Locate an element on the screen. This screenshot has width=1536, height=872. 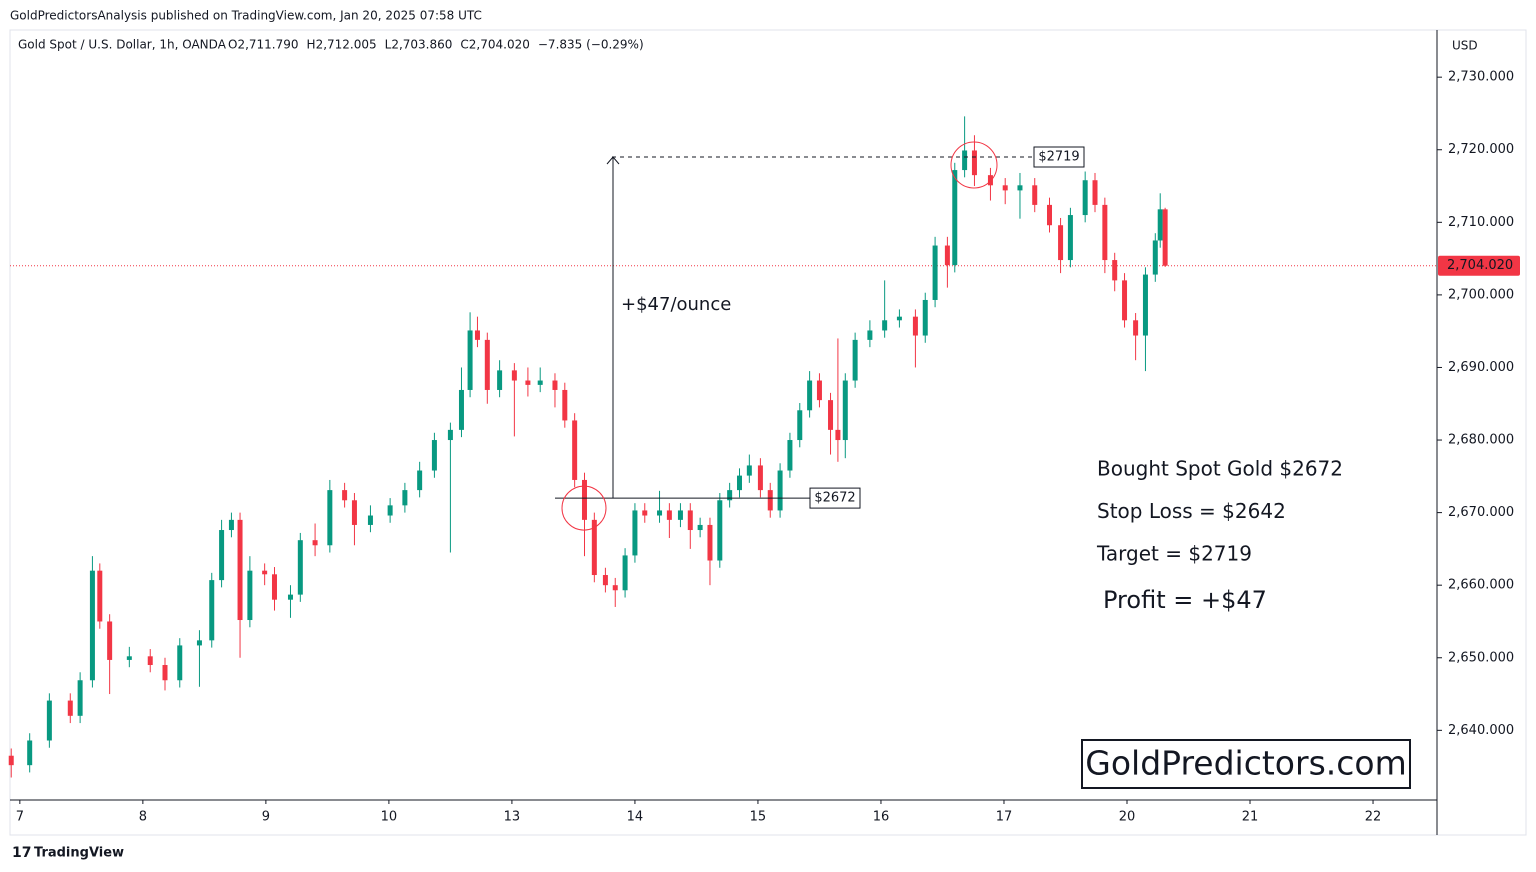
last-price-box is located at coordinates (1479, 265).